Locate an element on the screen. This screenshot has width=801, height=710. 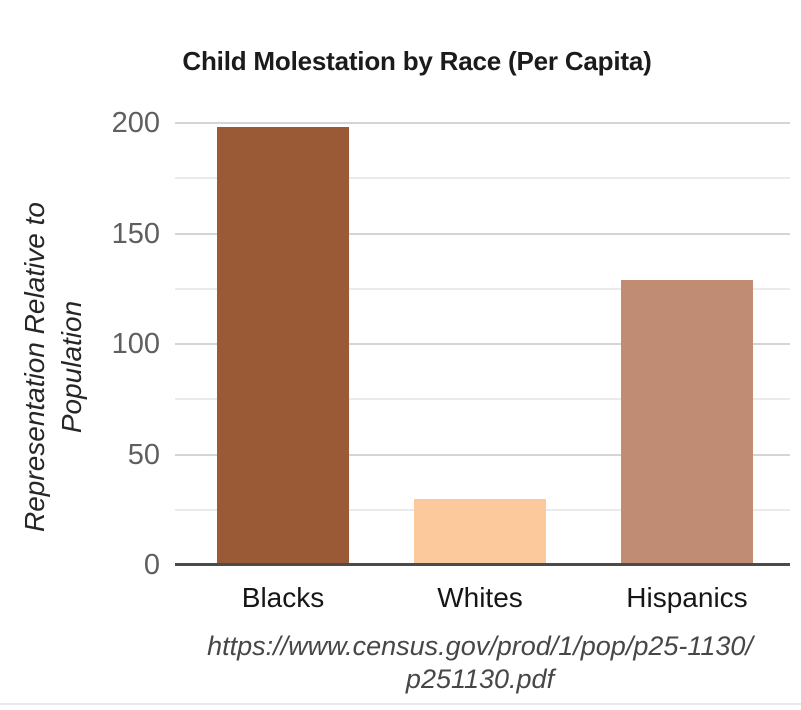
y-tick-label-150: 150 is located at coordinates (135, 233).